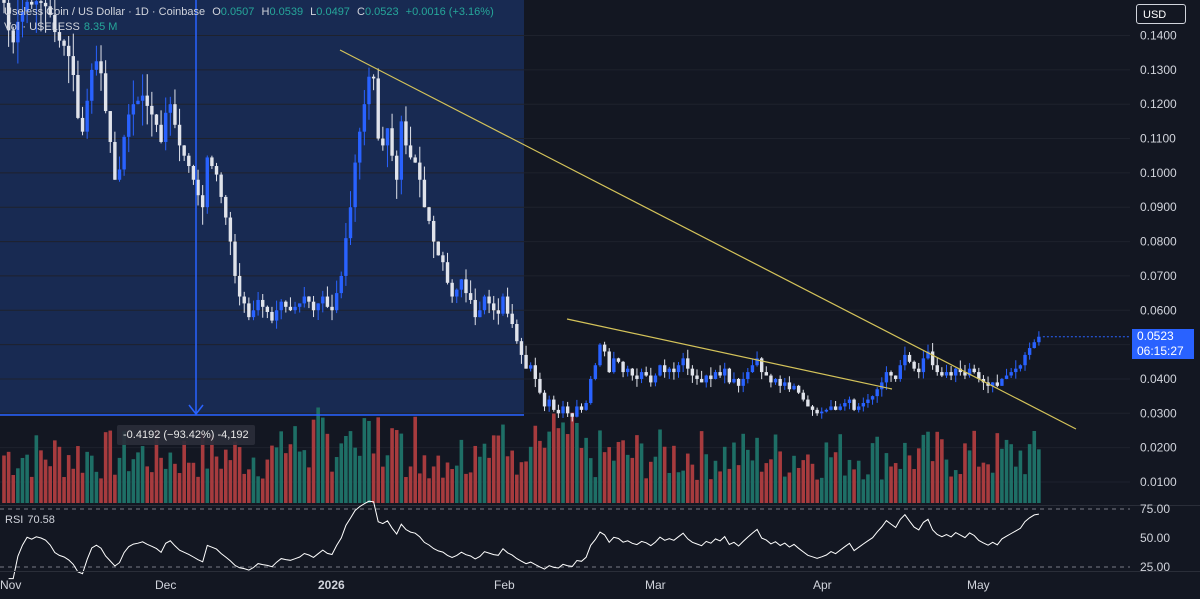  Describe the element at coordinates (822, 585) in the screenshot. I see `time-tick-label: Apr` at that location.